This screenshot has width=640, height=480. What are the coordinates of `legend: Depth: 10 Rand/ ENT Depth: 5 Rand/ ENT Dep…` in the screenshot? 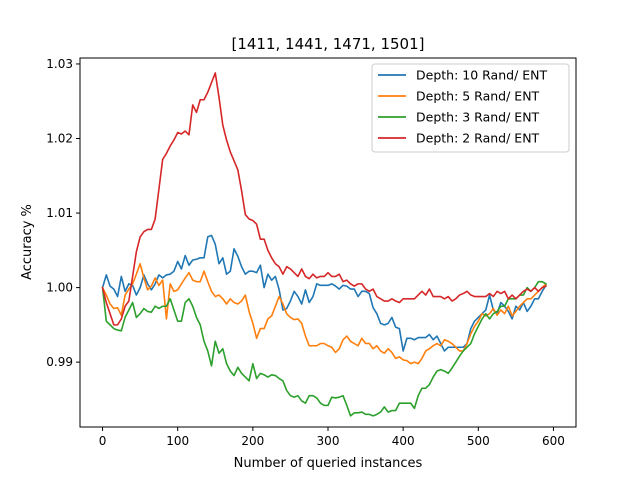 It's located at (470, 108).